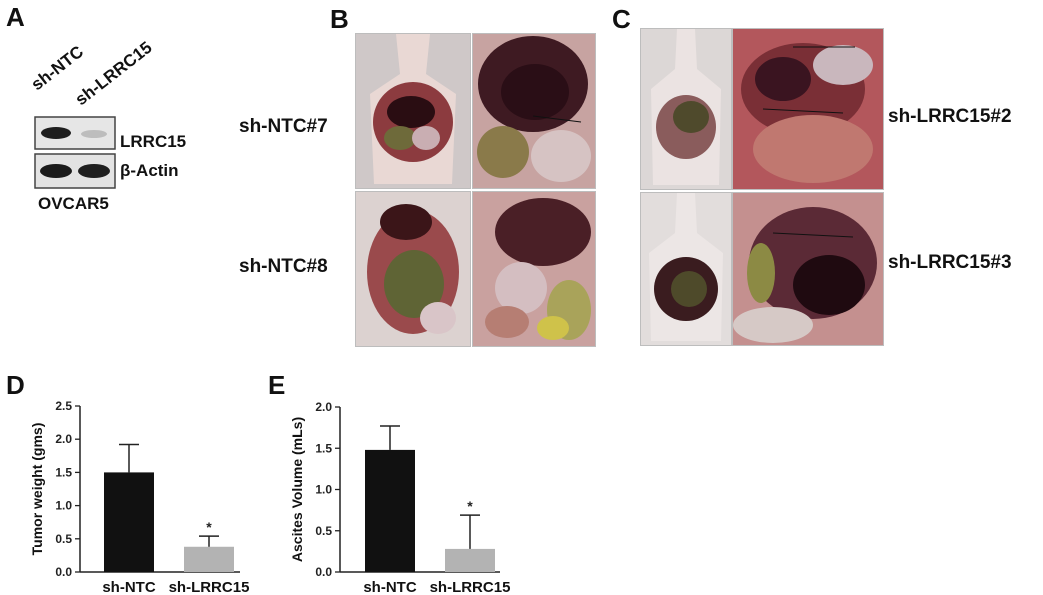 The width and height of the screenshot is (1043, 595). Describe the element at coordinates (323, 407) in the screenshot. I see `chart-e-y-tick-label: 2.0` at that location.